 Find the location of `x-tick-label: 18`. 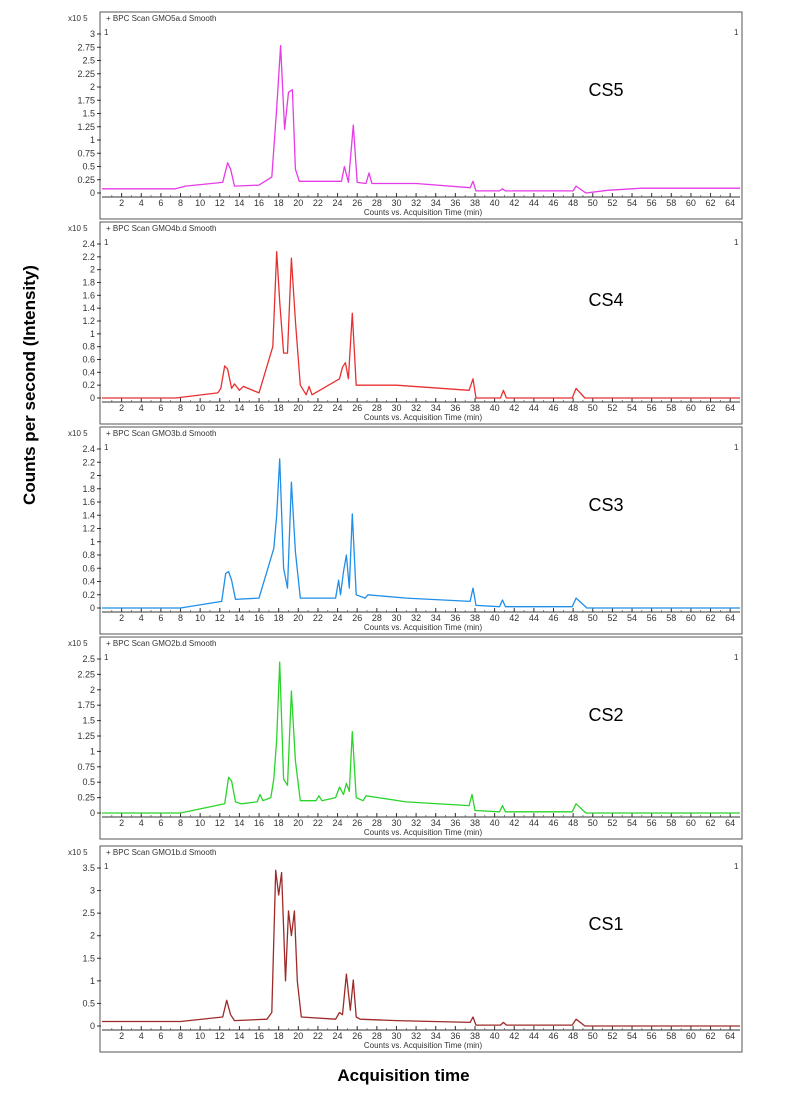

x-tick-label: 18 is located at coordinates (279, 823).